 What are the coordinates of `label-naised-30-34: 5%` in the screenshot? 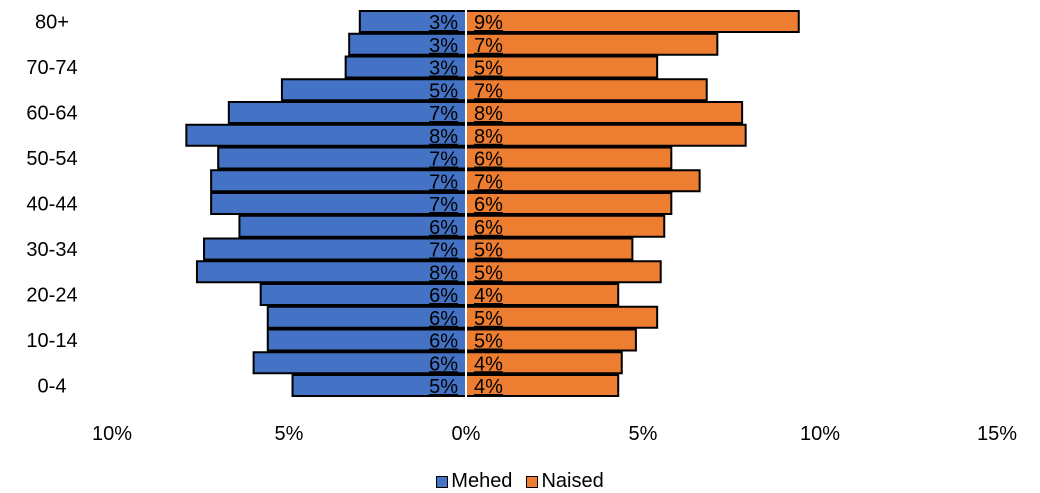 It's located at (488, 251).